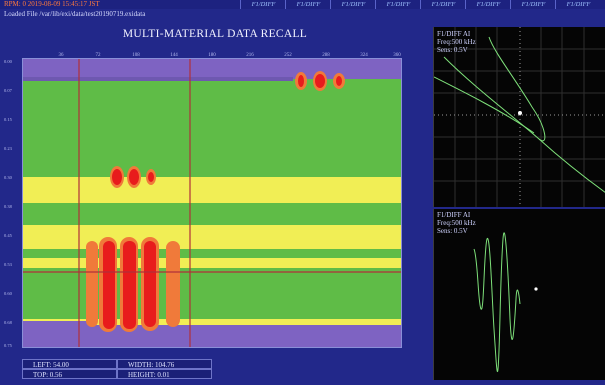 The width and height of the screenshot is (605, 385). Describe the element at coordinates (69, 364) in the screenshot. I see `readout-left: LEFT: 54.00` at that location.